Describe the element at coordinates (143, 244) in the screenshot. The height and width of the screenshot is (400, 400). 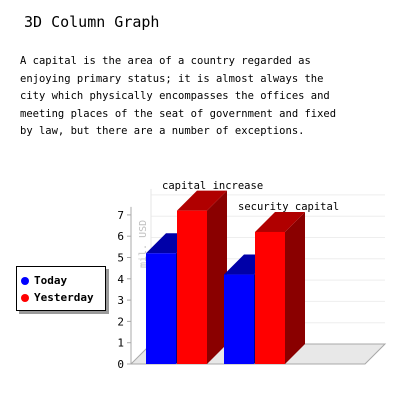
I see `y-axis-label: mil. USD` at that location.